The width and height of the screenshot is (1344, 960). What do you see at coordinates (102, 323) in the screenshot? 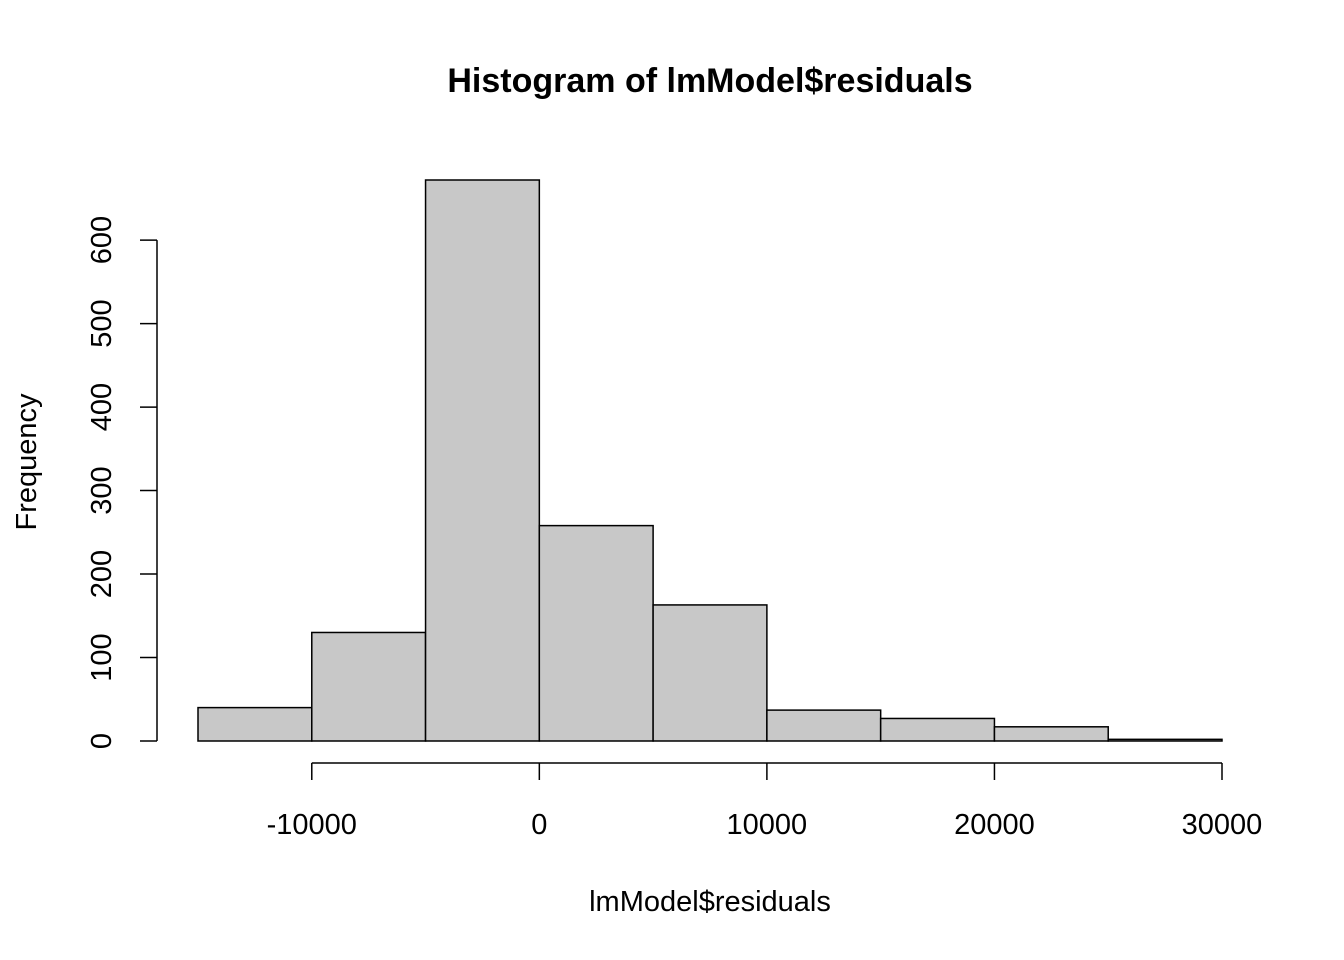
I see `y-tick-label: 500` at bounding box center [102, 323].